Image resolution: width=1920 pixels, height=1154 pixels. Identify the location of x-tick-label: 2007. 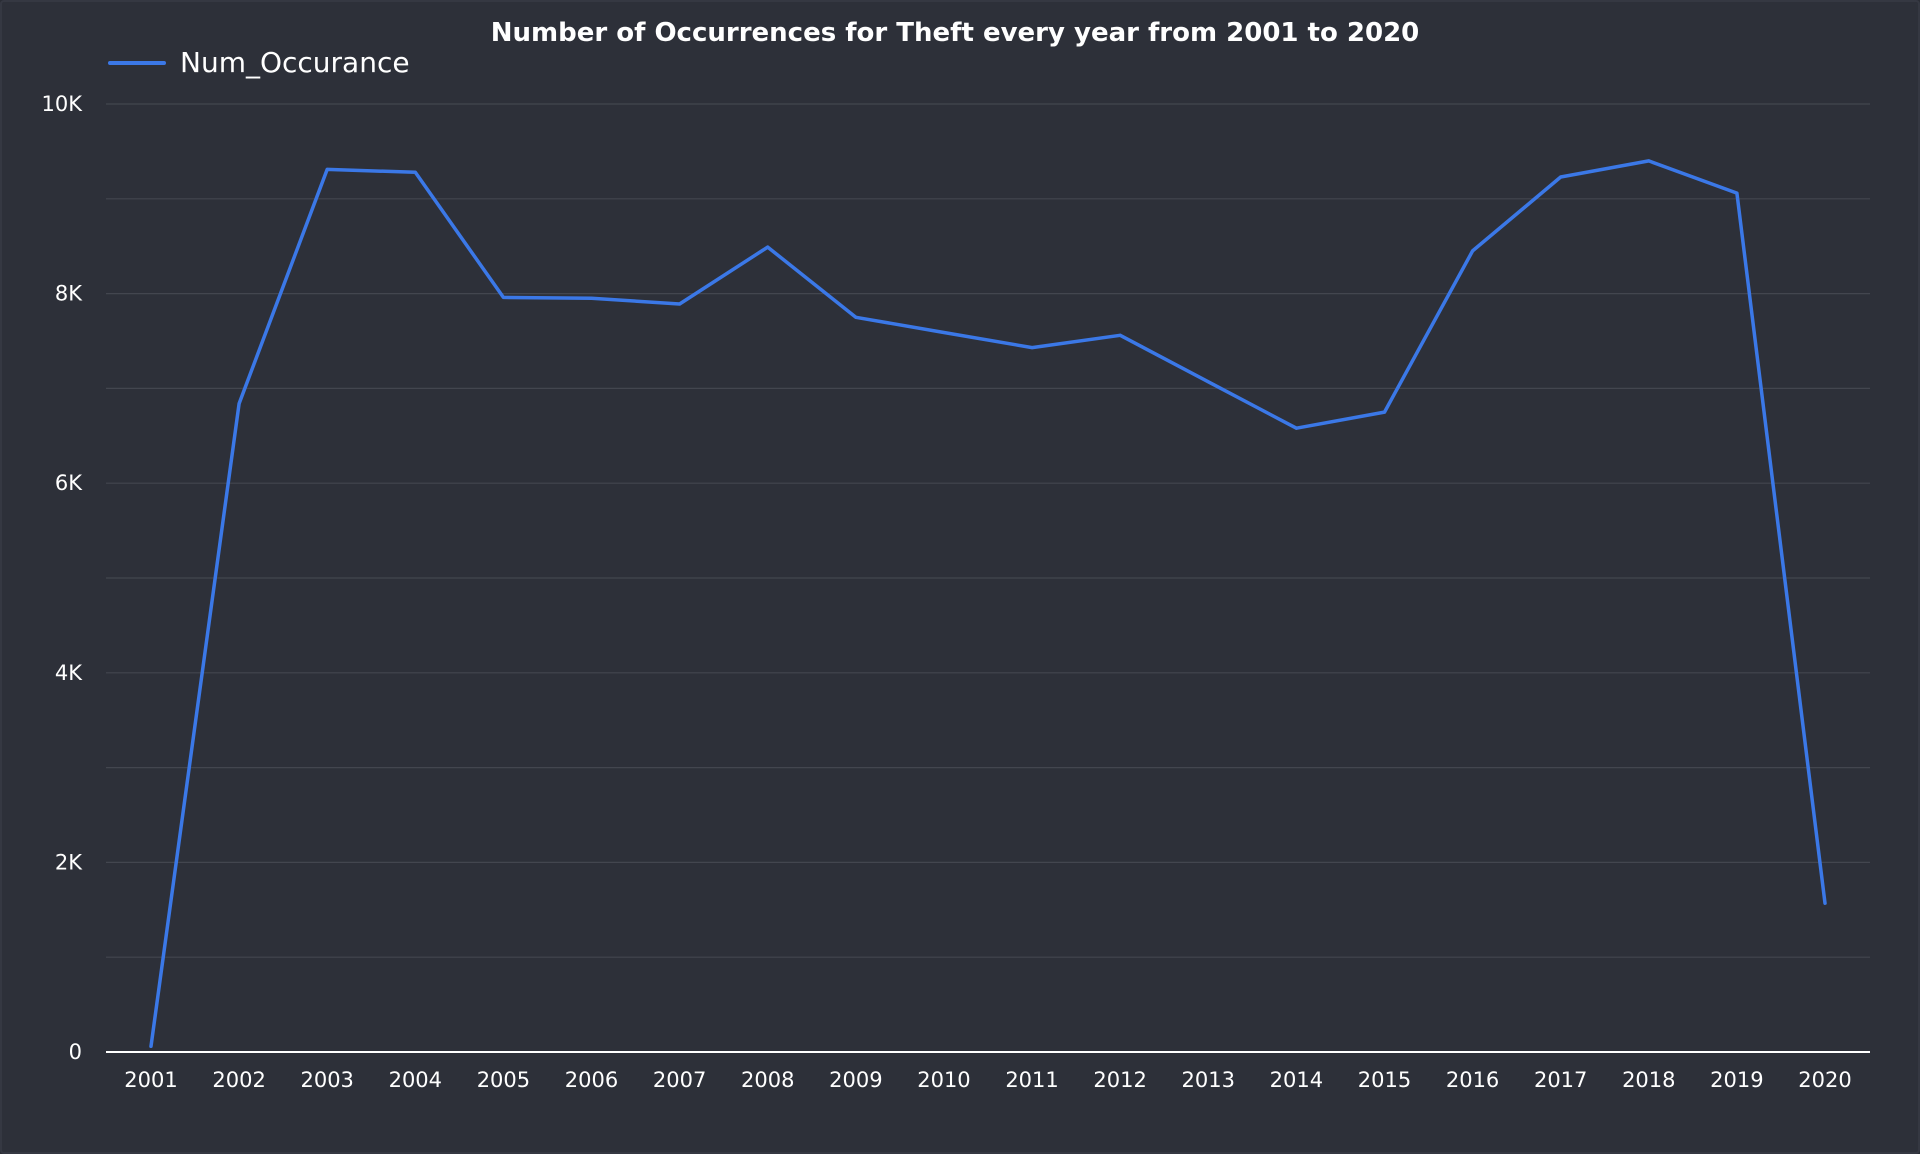
(679, 1080).